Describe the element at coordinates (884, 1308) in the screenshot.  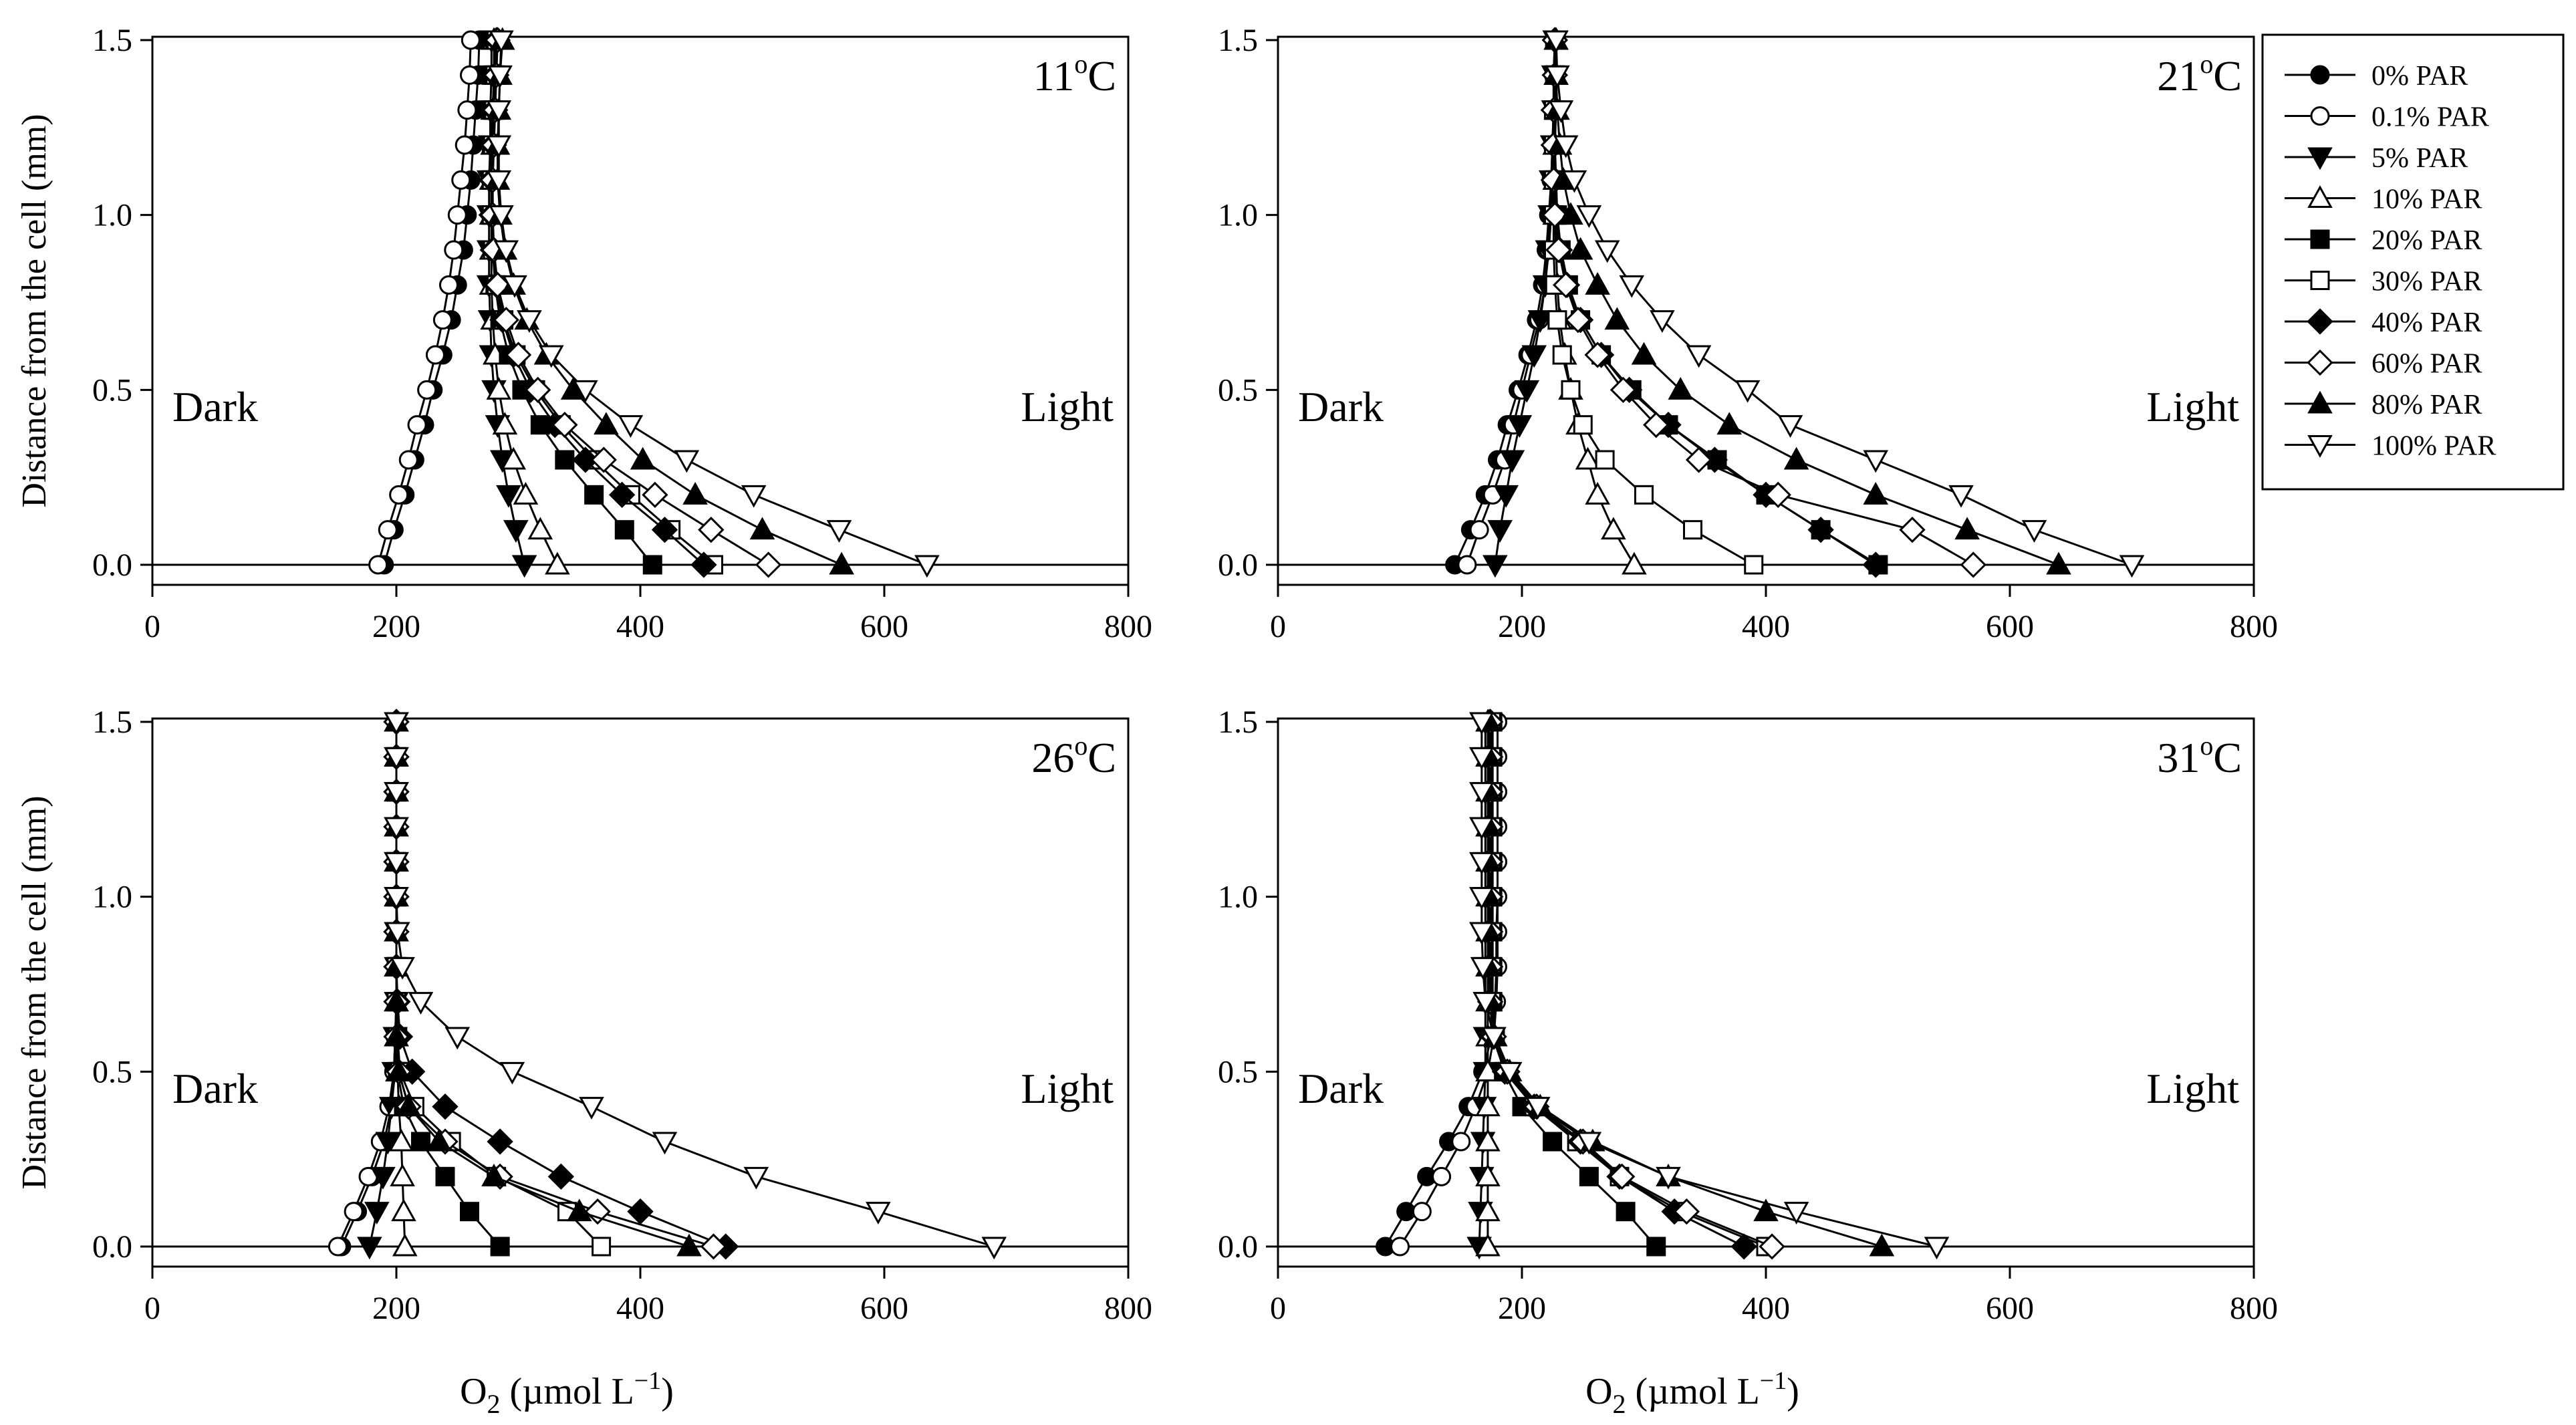
I see `x-tick-label: 600` at that location.